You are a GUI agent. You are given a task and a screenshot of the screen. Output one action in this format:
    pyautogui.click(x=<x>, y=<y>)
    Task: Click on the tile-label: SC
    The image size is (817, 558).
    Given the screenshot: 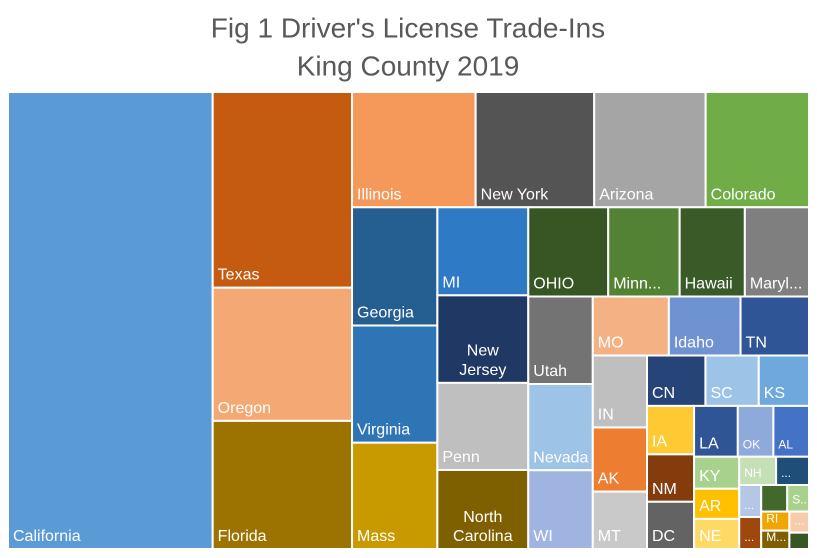 What is the action you would take?
    pyautogui.click(x=721, y=393)
    